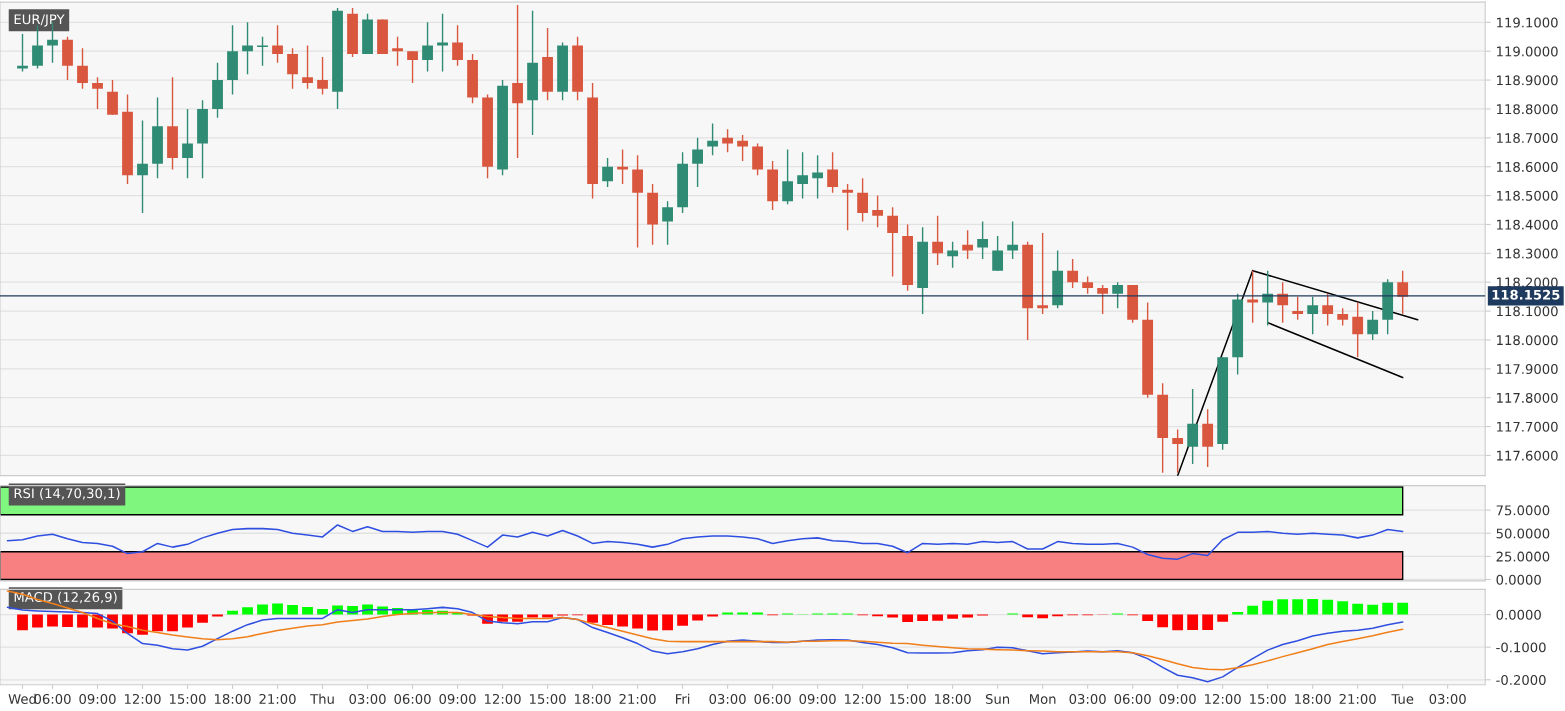  What do you see at coordinates (39, 20) in the screenshot?
I see `text: EUR/JPY` at bounding box center [39, 20].